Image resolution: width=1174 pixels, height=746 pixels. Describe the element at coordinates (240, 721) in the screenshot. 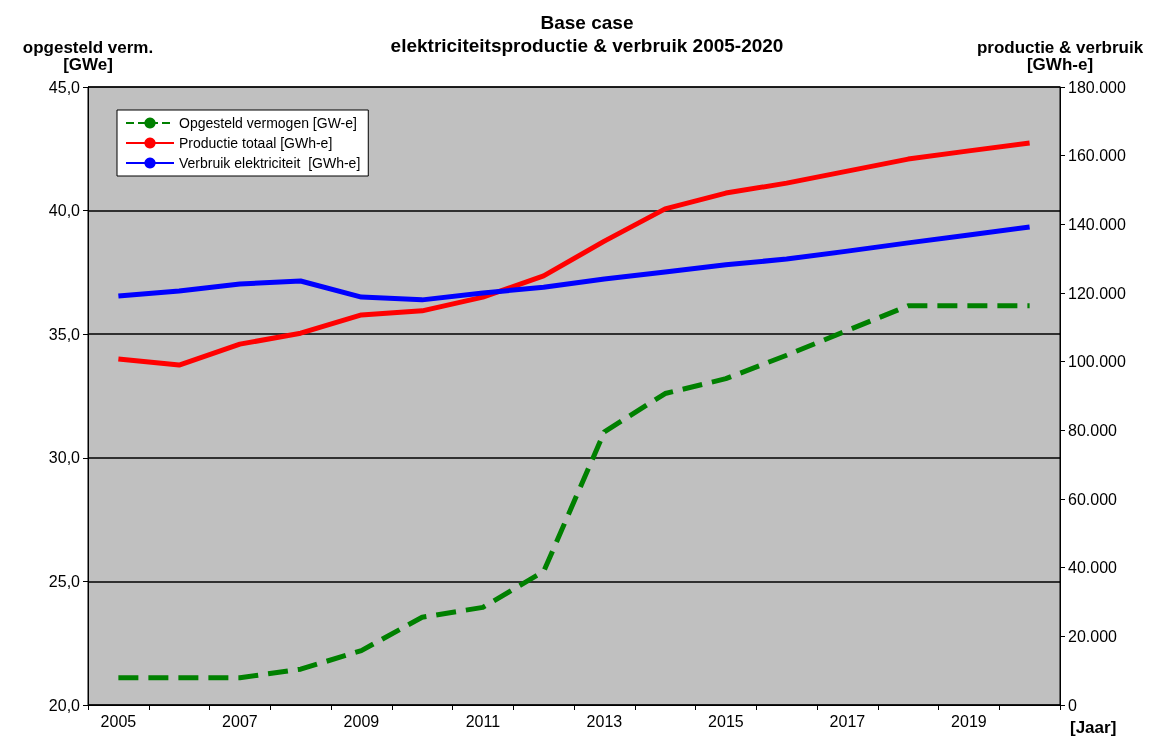

I see `x-tick-label: 2007` at that location.